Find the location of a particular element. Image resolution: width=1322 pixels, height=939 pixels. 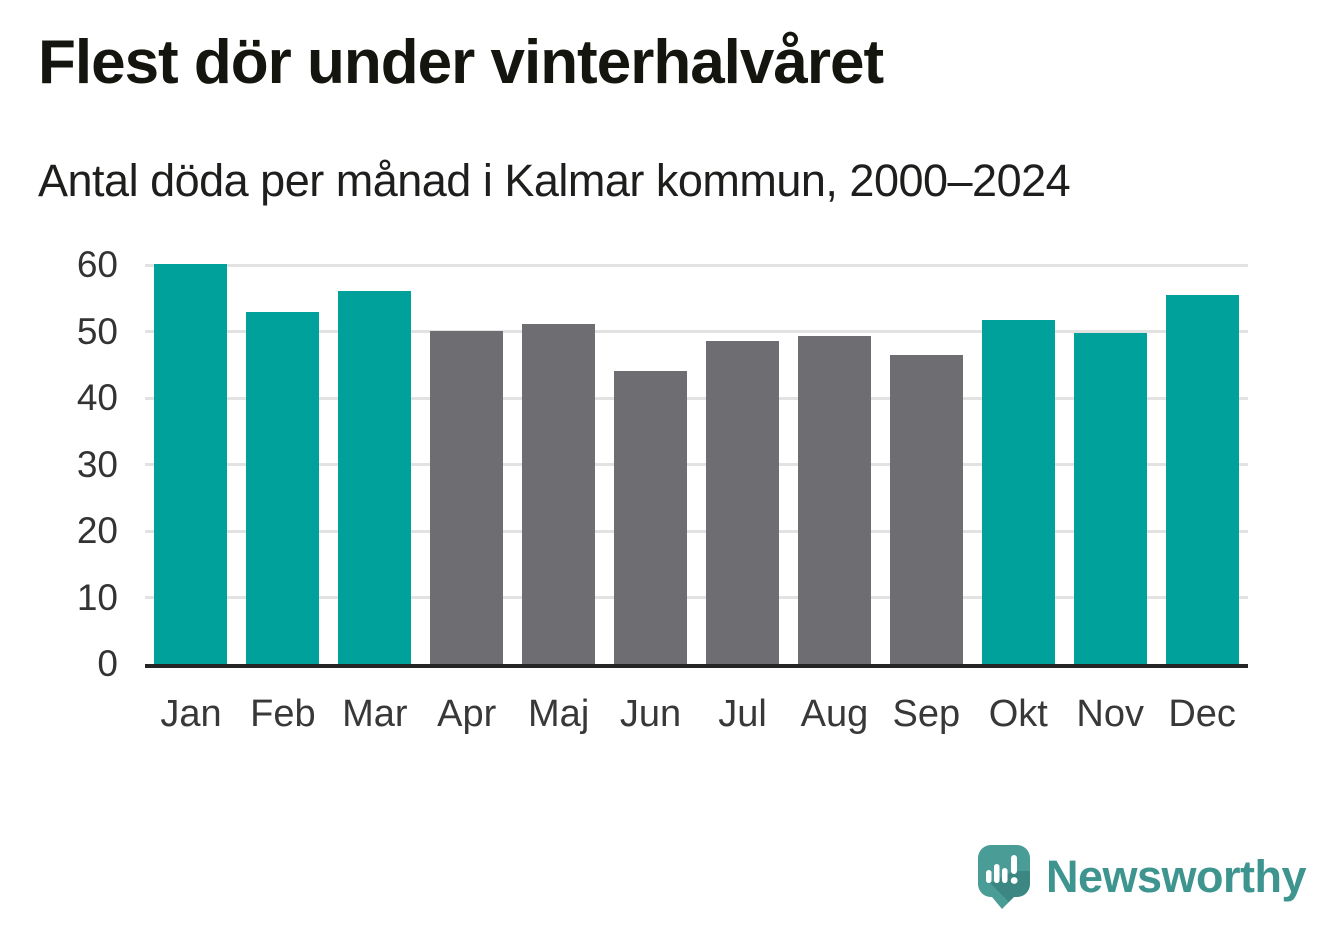

x-axis-labels: Jan Feb Mar Apr Maj Jun Jul Aug Sep Okt Nov Dec is located at coordinates (696, 714).